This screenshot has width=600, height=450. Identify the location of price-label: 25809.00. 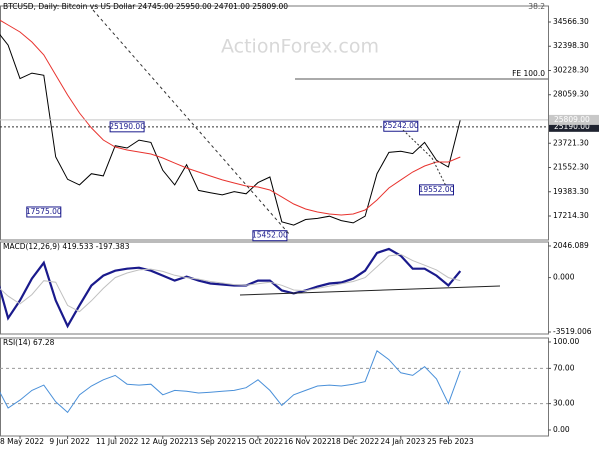
(572, 119).